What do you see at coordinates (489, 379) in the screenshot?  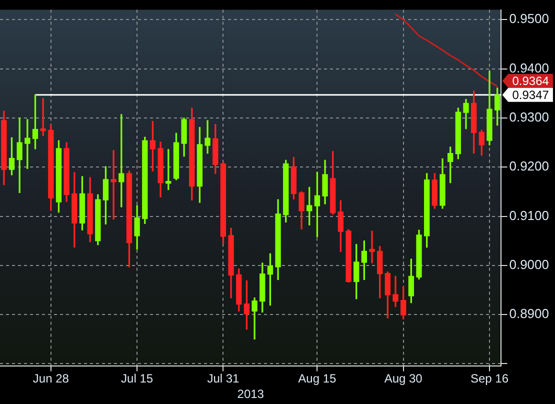 I see `x-tick-label: Sep 16` at bounding box center [489, 379].